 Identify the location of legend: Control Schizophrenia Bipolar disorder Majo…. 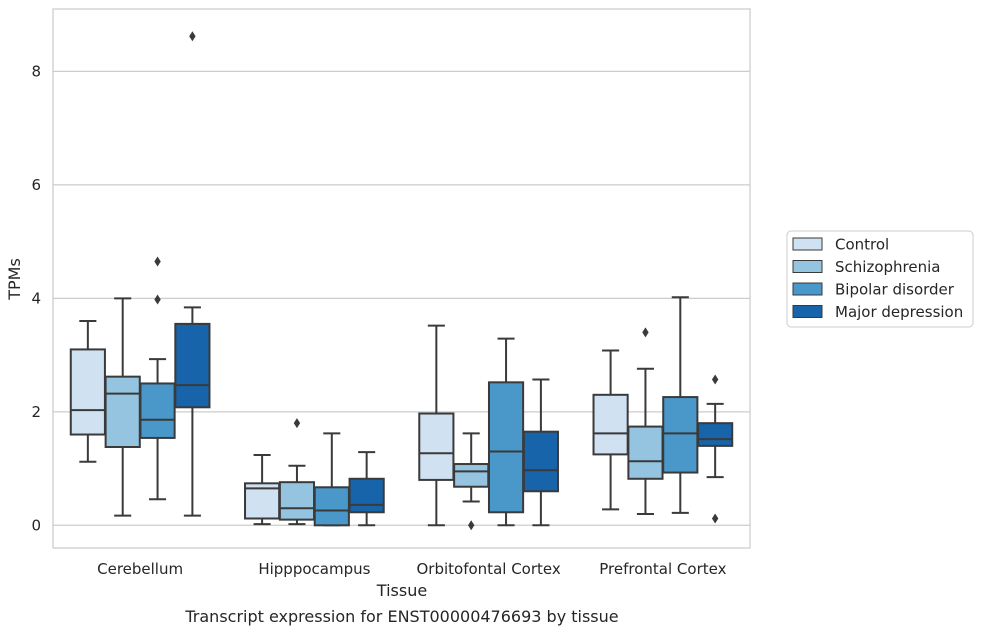
(880, 279).